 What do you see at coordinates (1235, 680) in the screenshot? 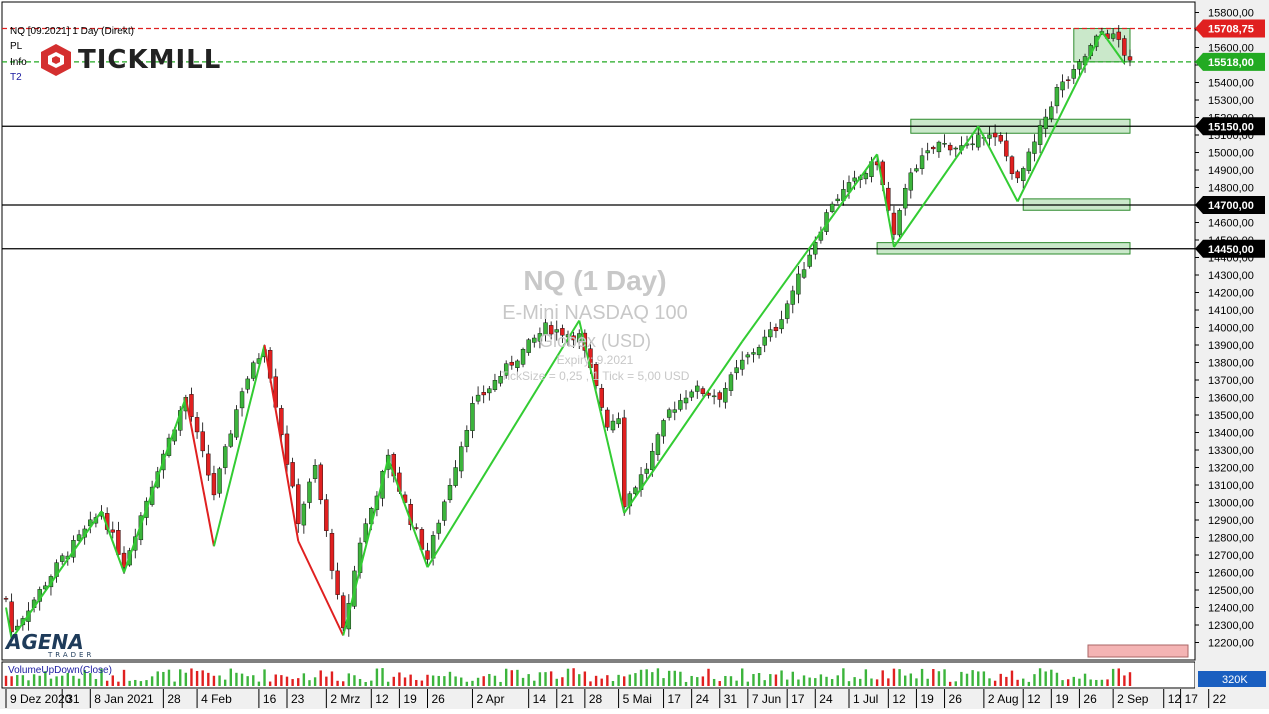
I see `volume-badge-label: 320K` at bounding box center [1235, 680].